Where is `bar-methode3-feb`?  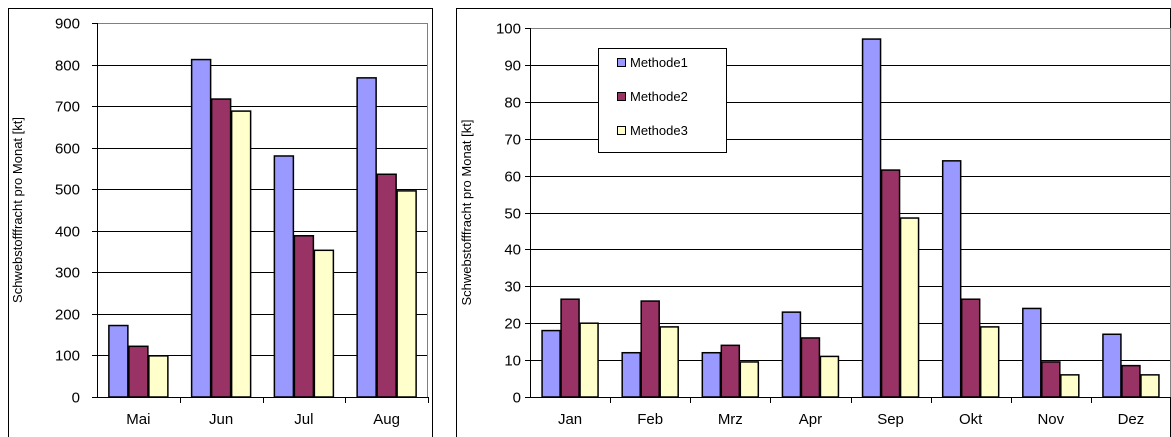
bar-methode3-feb is located at coordinates (669, 362).